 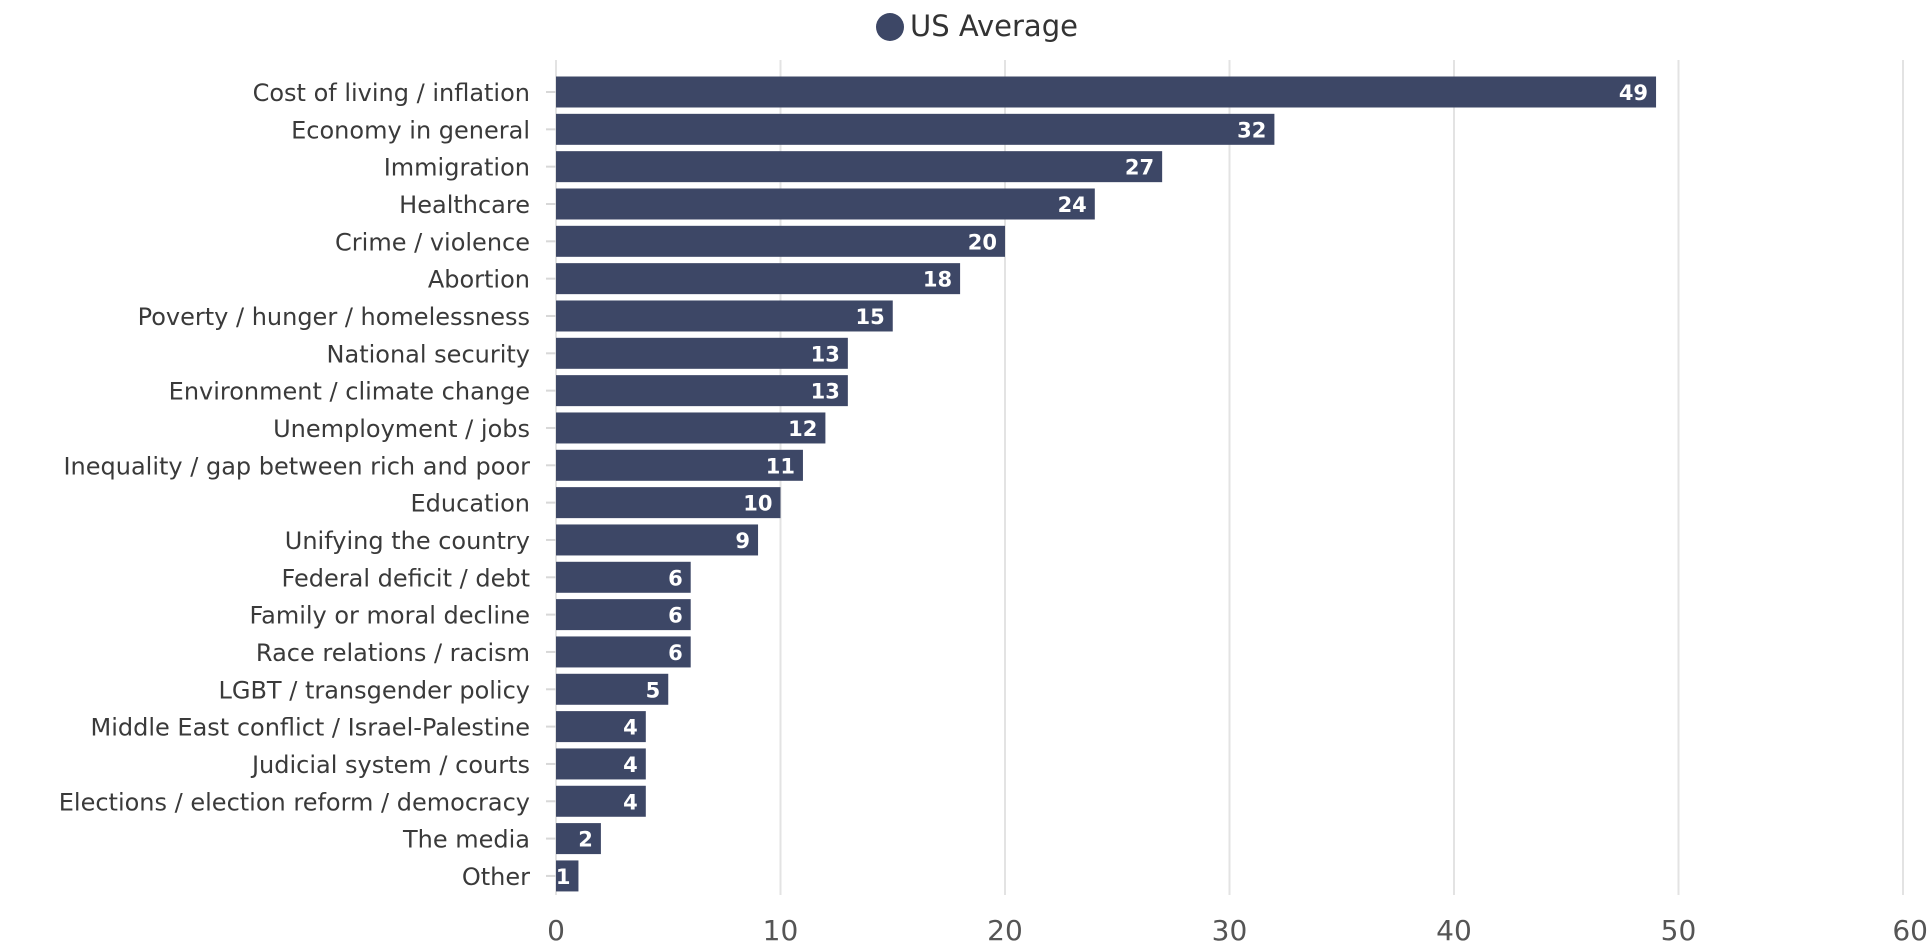 I want to click on bar-race-relations-racism, so click(x=623, y=652).